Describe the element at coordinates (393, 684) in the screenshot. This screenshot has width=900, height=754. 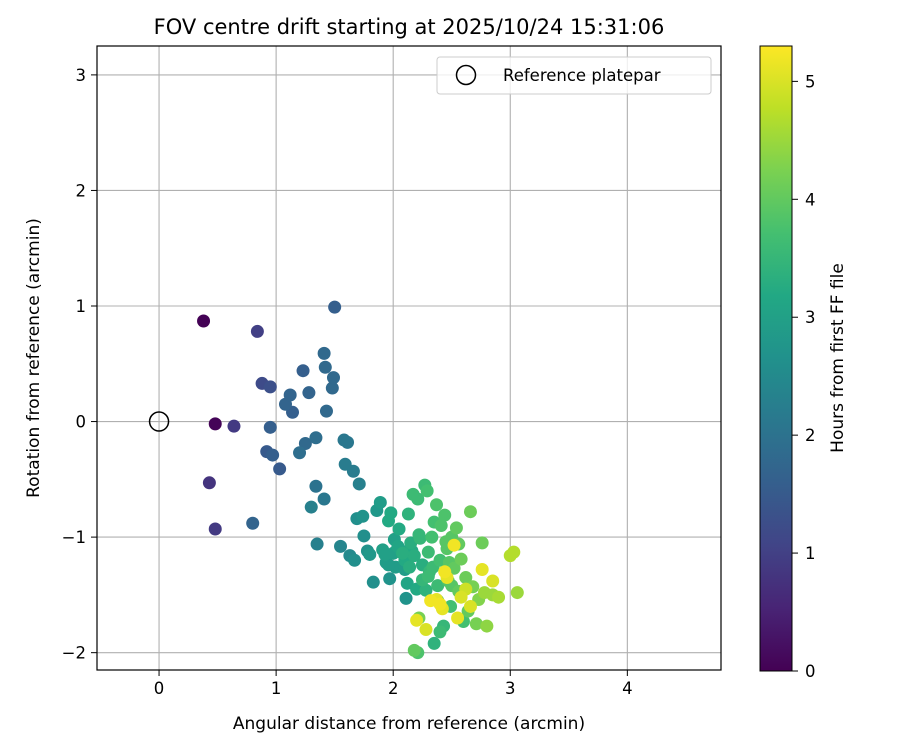
I see `x-axis-ticks: 0 1 2 3 4` at that location.